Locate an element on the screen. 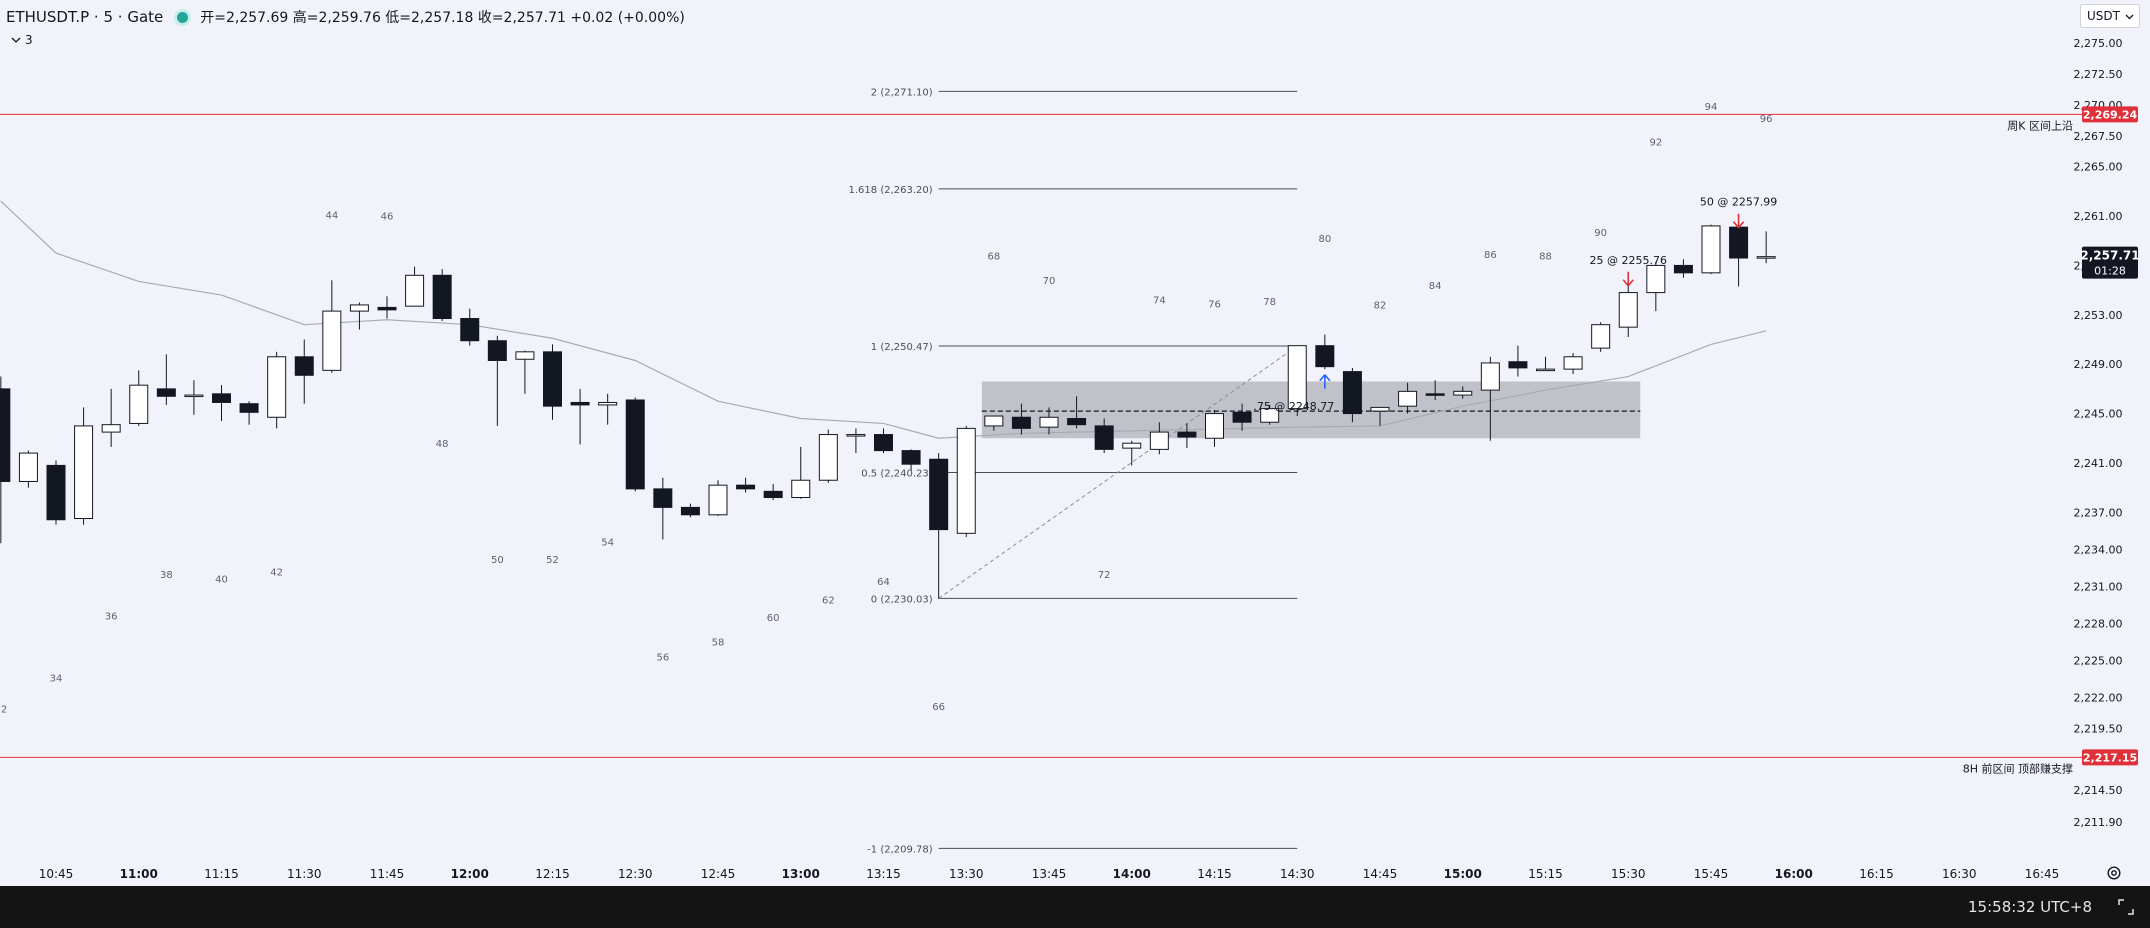  bar-count-label: 36 is located at coordinates (111, 617).